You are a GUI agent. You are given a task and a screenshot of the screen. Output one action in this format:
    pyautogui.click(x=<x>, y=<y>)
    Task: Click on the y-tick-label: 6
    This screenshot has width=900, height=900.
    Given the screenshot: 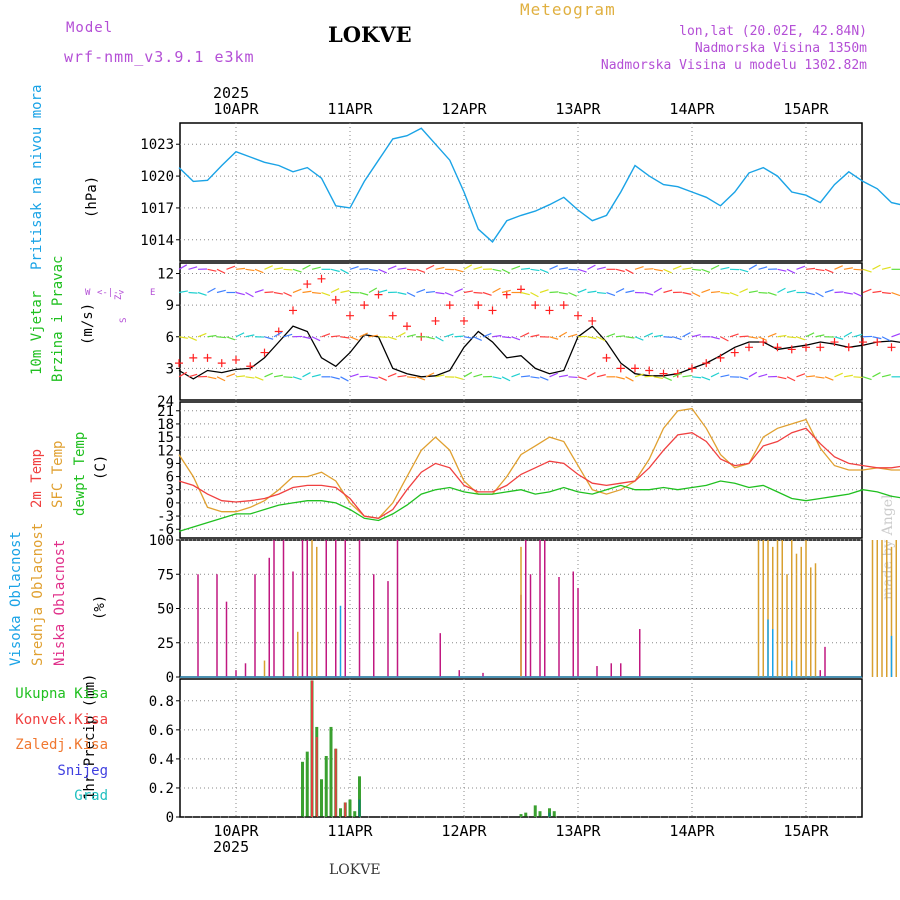 What is the action you would take?
    pyautogui.click(x=170, y=478)
    